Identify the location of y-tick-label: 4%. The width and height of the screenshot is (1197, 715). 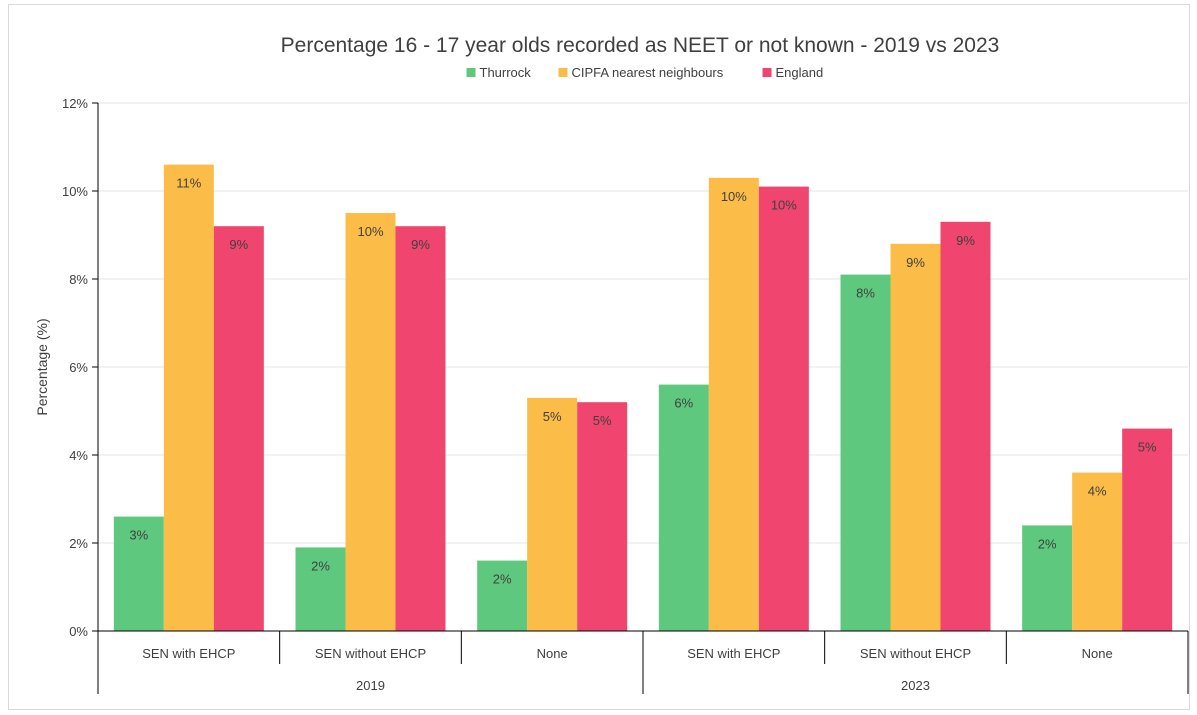
(78, 455).